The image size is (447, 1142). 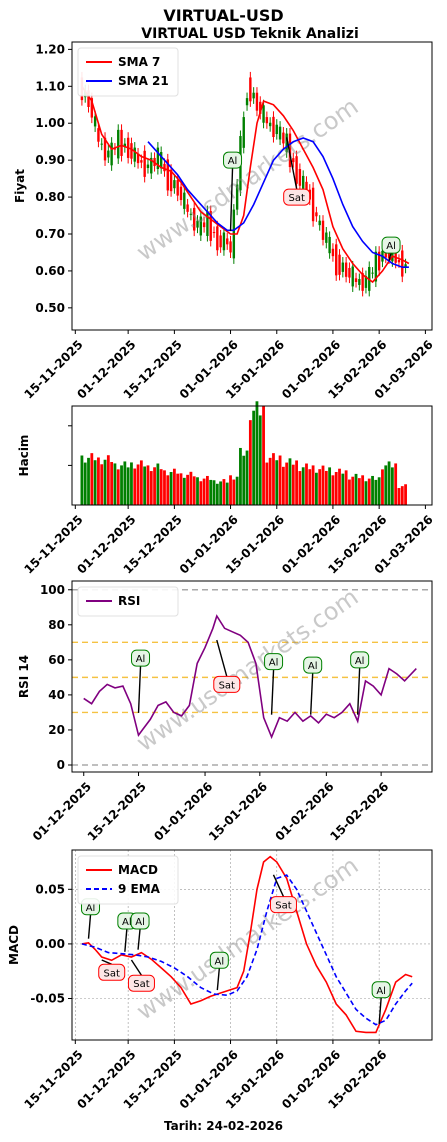 I want to click on y-axis-label: MACD, so click(x=14, y=945).